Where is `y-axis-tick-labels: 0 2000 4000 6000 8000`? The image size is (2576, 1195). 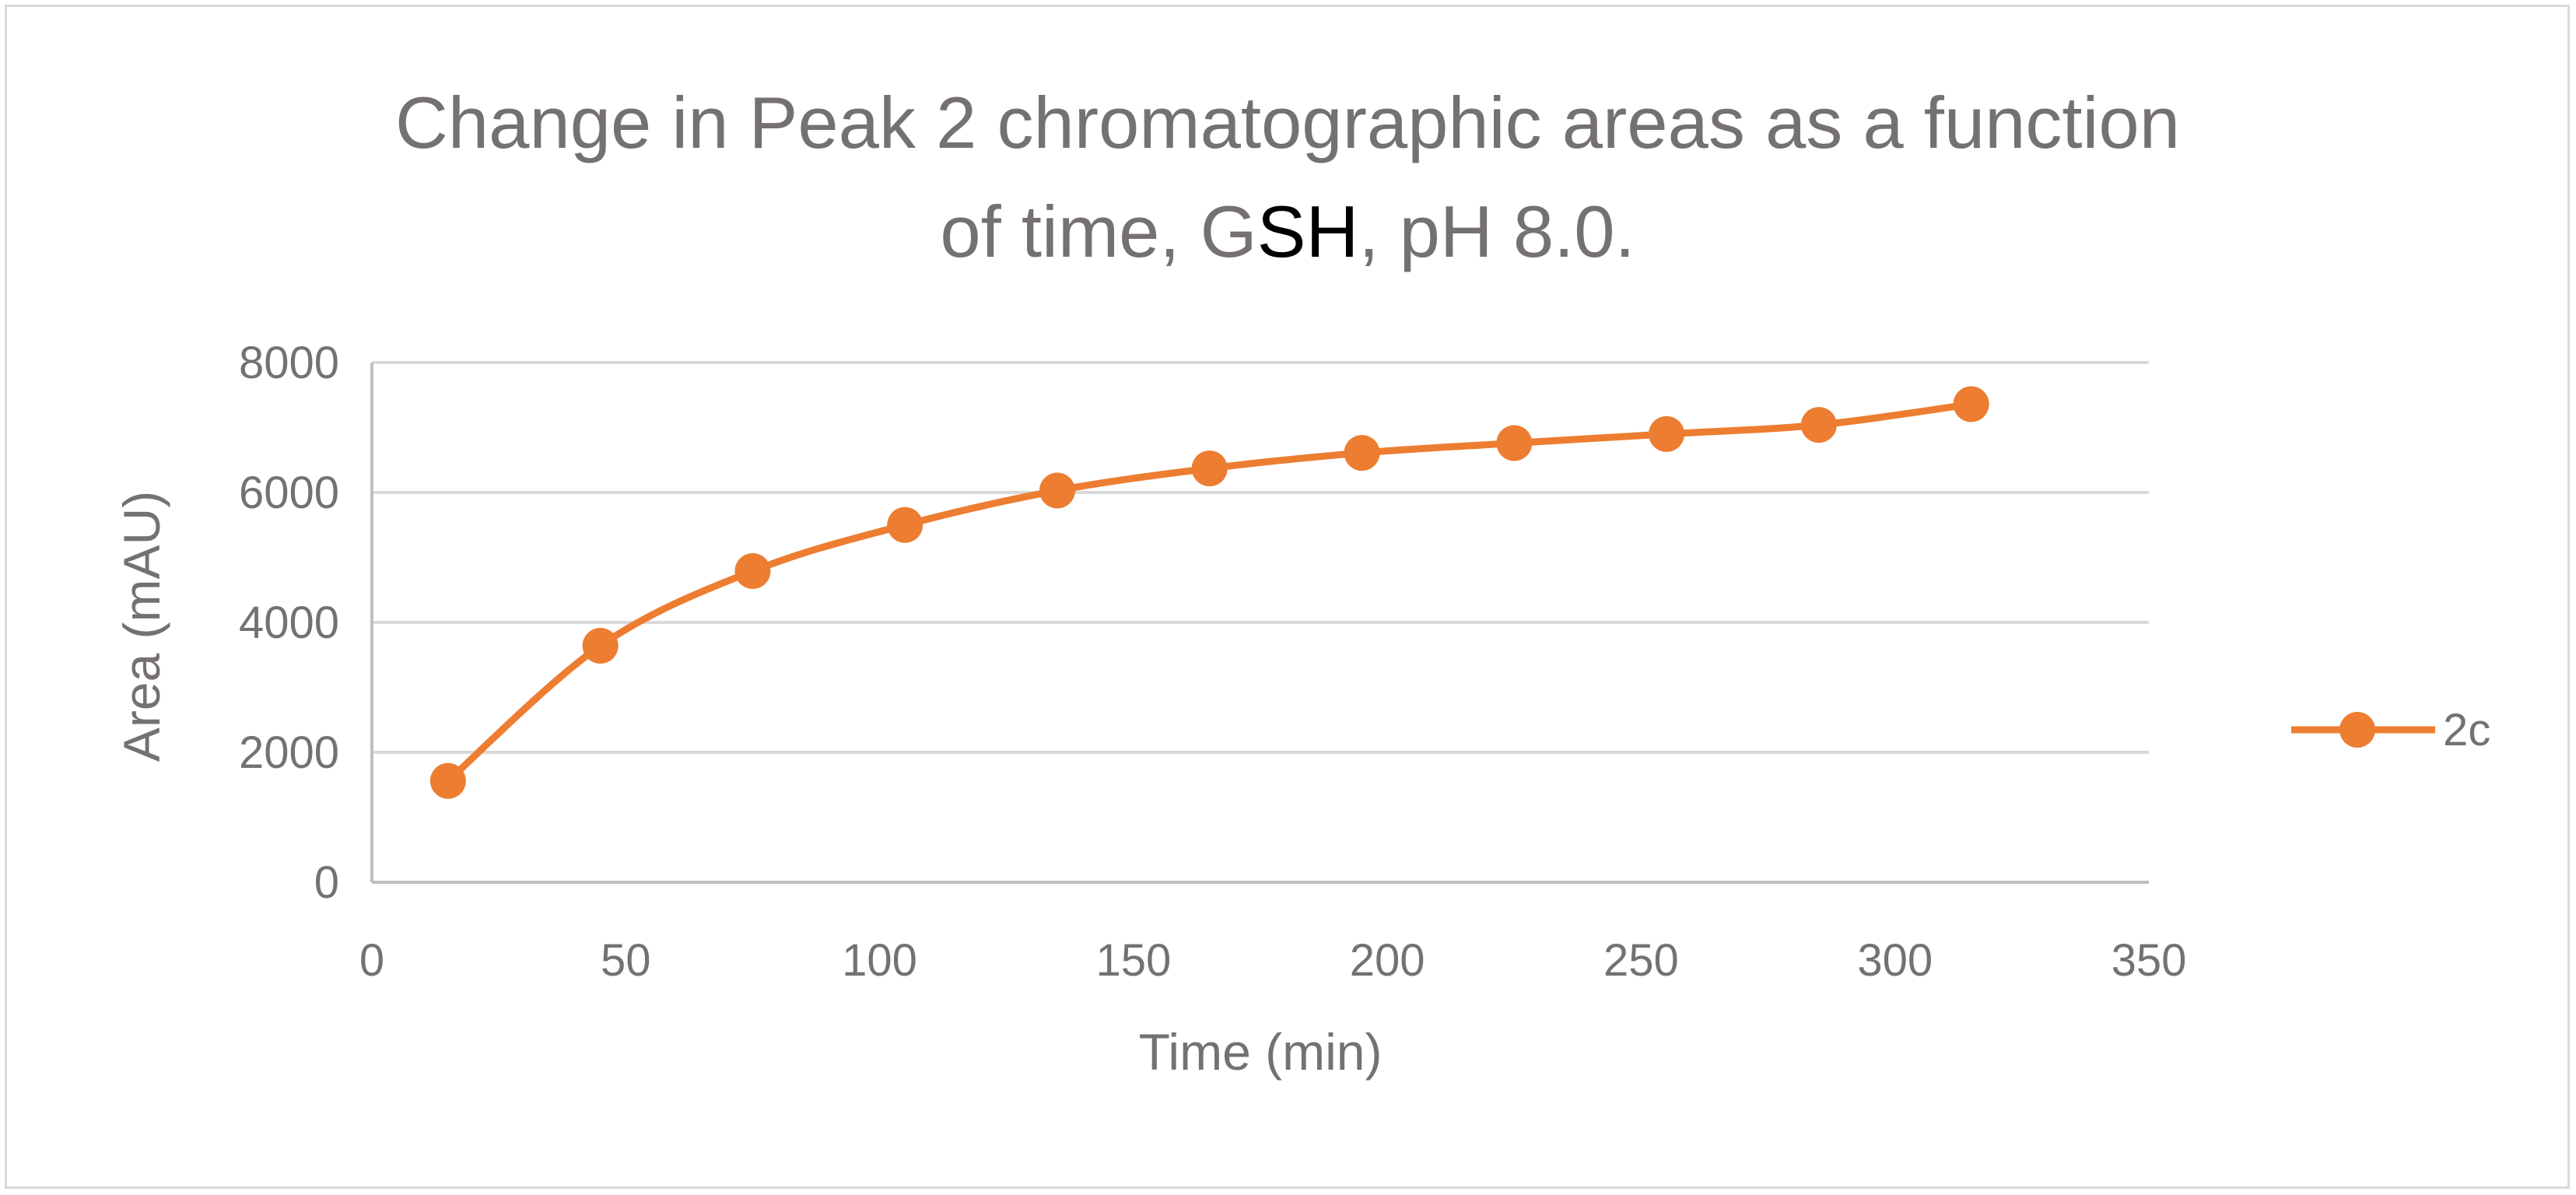
y-axis-tick-labels: 0 2000 4000 6000 8000 is located at coordinates (289, 623).